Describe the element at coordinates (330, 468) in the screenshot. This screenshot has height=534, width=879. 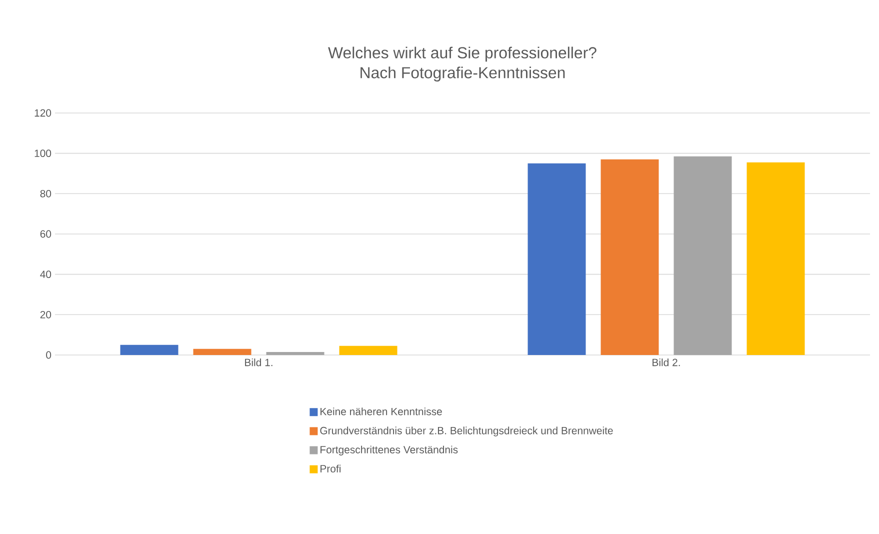
I see `legend-label: Profi` at that location.